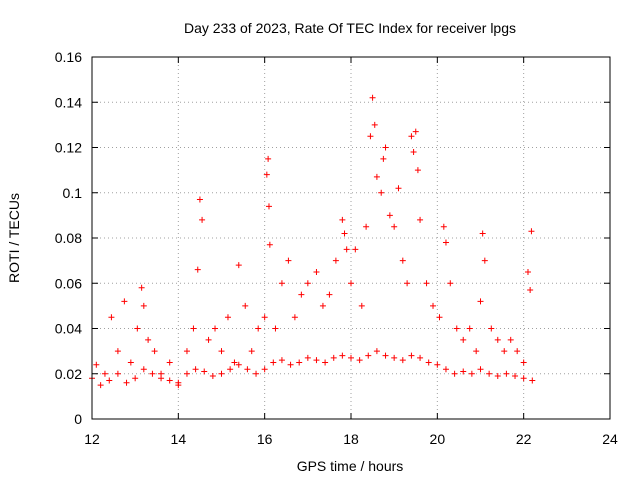 Image resolution: width=640 pixels, height=480 pixels. What do you see at coordinates (265, 439) in the screenshot?
I see `x-tick-label: 16` at bounding box center [265, 439].